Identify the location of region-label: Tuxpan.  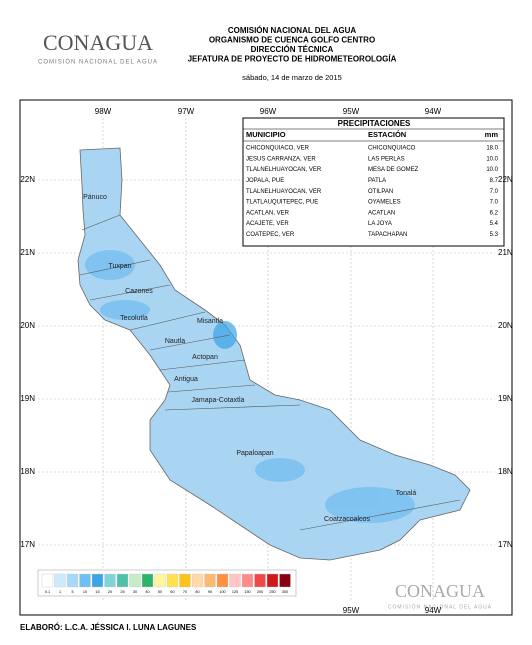
(119, 266).